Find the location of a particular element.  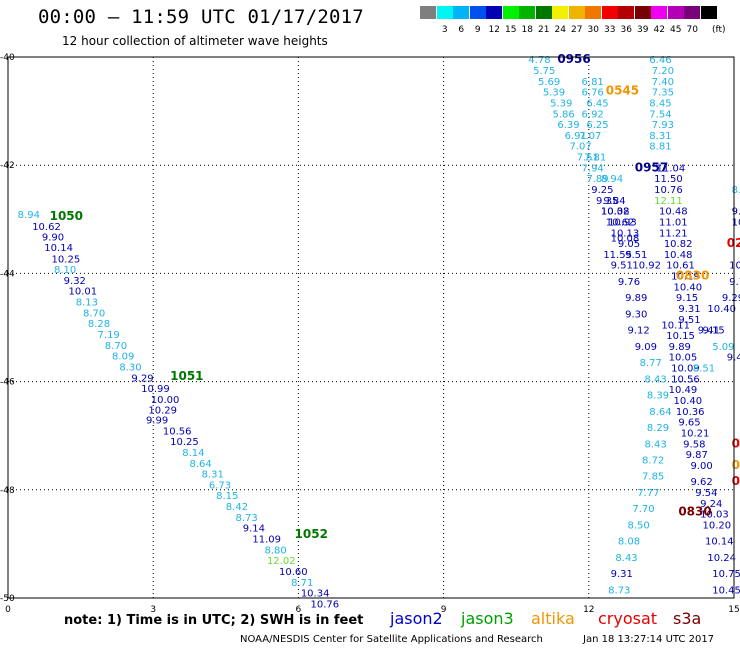

wave-height-reading: 7.81 is located at coordinates (595, 158).